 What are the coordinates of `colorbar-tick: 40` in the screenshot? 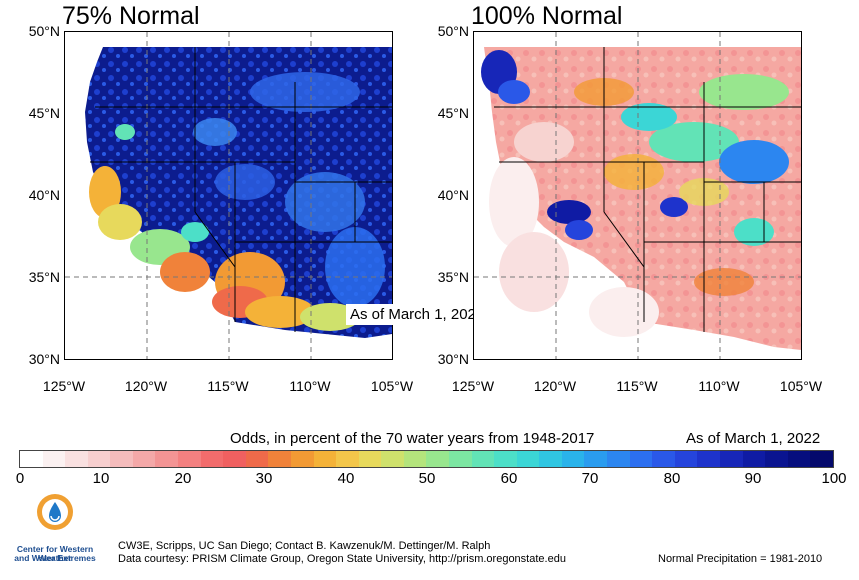 It's located at (346, 478).